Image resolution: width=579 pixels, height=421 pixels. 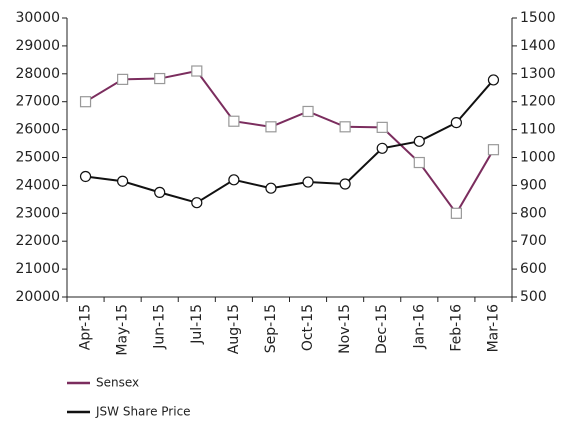 What do you see at coordinates (533, 269) in the screenshot?
I see `y2-tick-label: 600` at bounding box center [533, 269].